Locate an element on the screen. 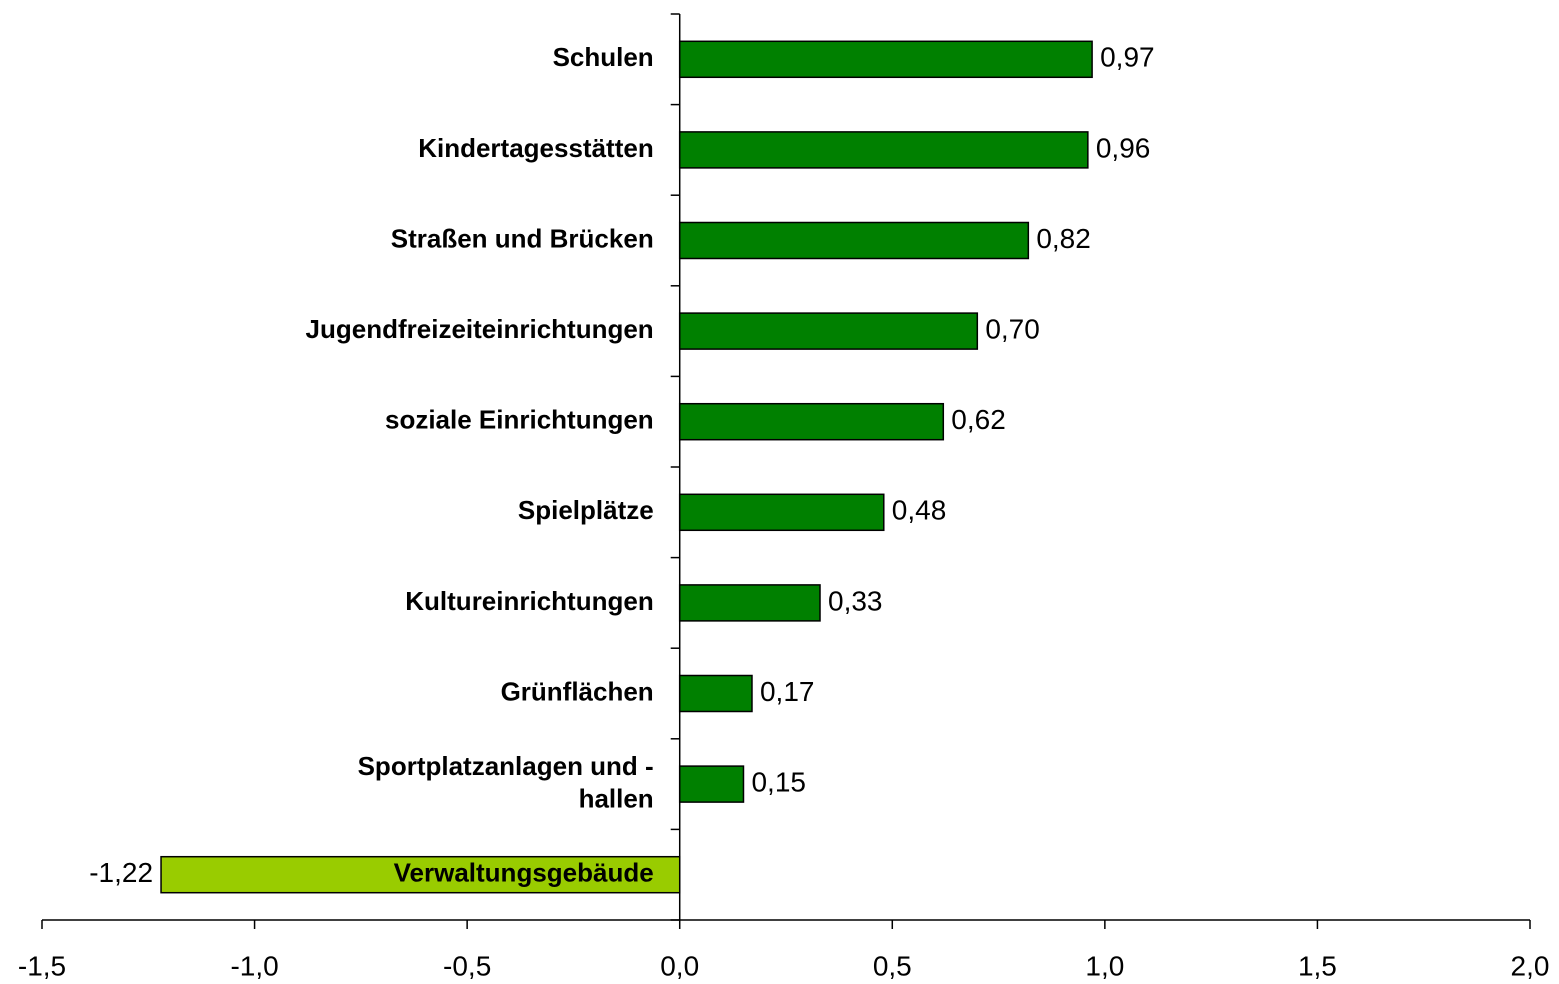 This screenshot has width=1559, height=984. category-label: Kindertagesstätten is located at coordinates (536, 148).